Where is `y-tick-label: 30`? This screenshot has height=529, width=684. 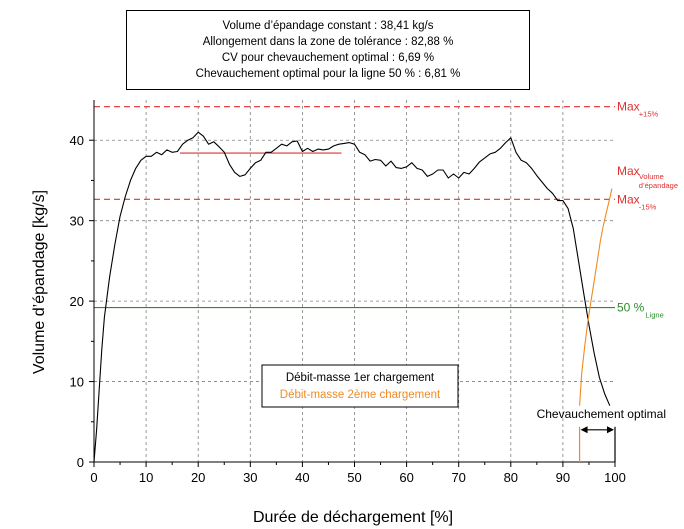 y-tick-label: 30 is located at coordinates (77, 221).